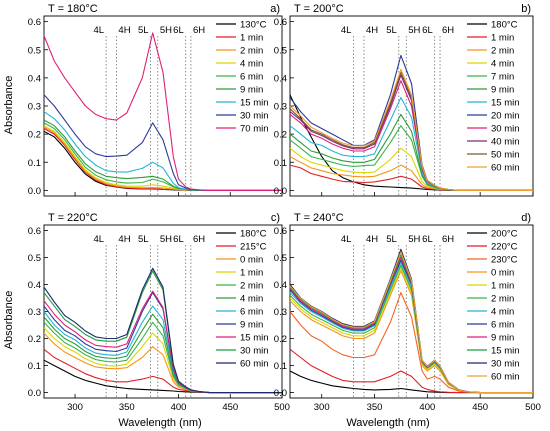 The width and height of the screenshot is (550, 431). What do you see at coordinates (387, 423) in the screenshot?
I see `x-axis-label-right: Wavelength (nm)` at bounding box center [387, 423].